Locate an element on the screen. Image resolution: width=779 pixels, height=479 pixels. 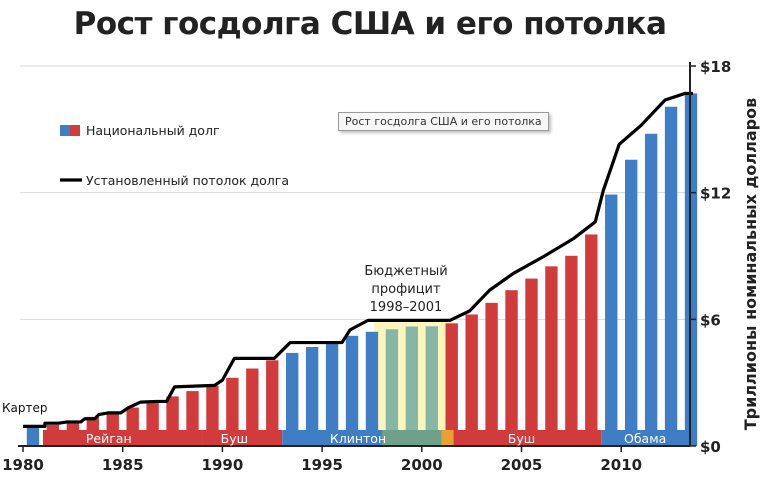
chart-title: Рост госдолга США и его потолка is located at coordinates (370, 24).